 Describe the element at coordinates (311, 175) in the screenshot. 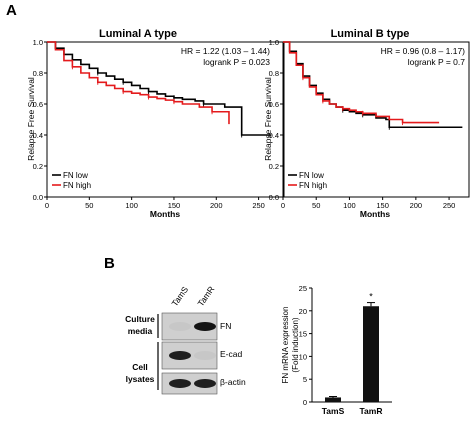

I see `km2-legend-low: FN low` at that location.